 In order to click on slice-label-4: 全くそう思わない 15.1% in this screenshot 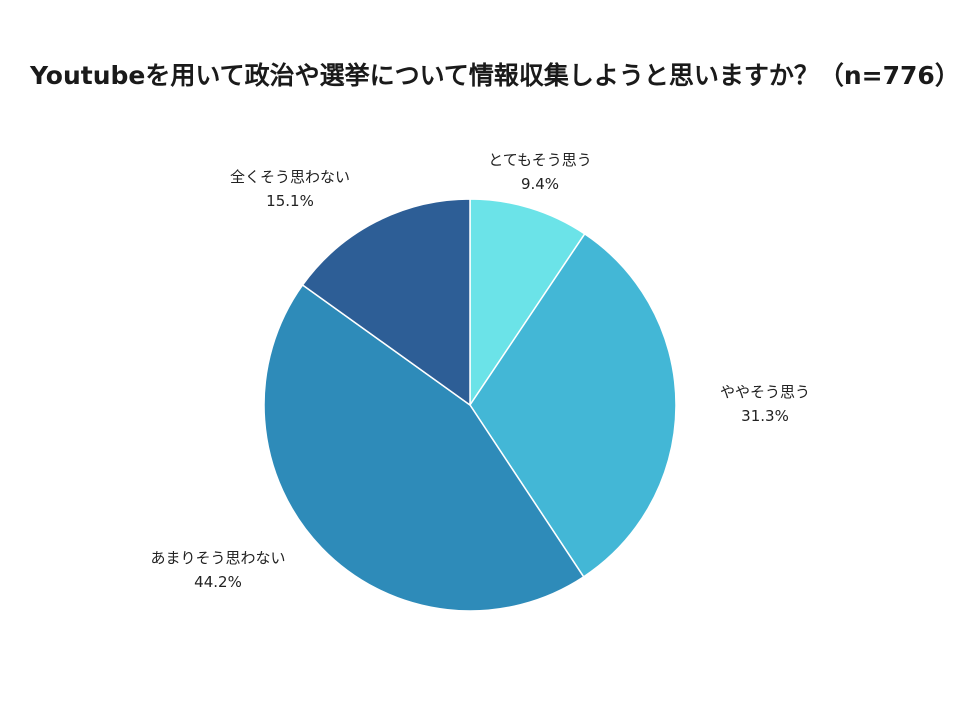, I will do `click(290, 189)`.